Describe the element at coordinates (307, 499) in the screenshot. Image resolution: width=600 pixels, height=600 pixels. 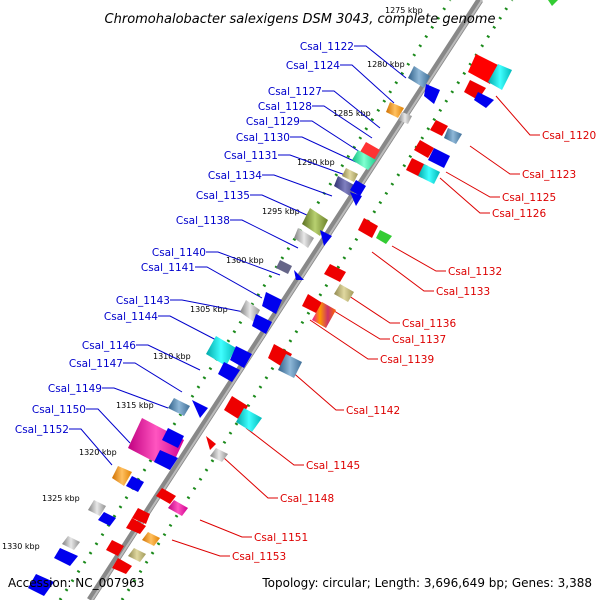
I see `gene-label: Csal_1148` at that location.